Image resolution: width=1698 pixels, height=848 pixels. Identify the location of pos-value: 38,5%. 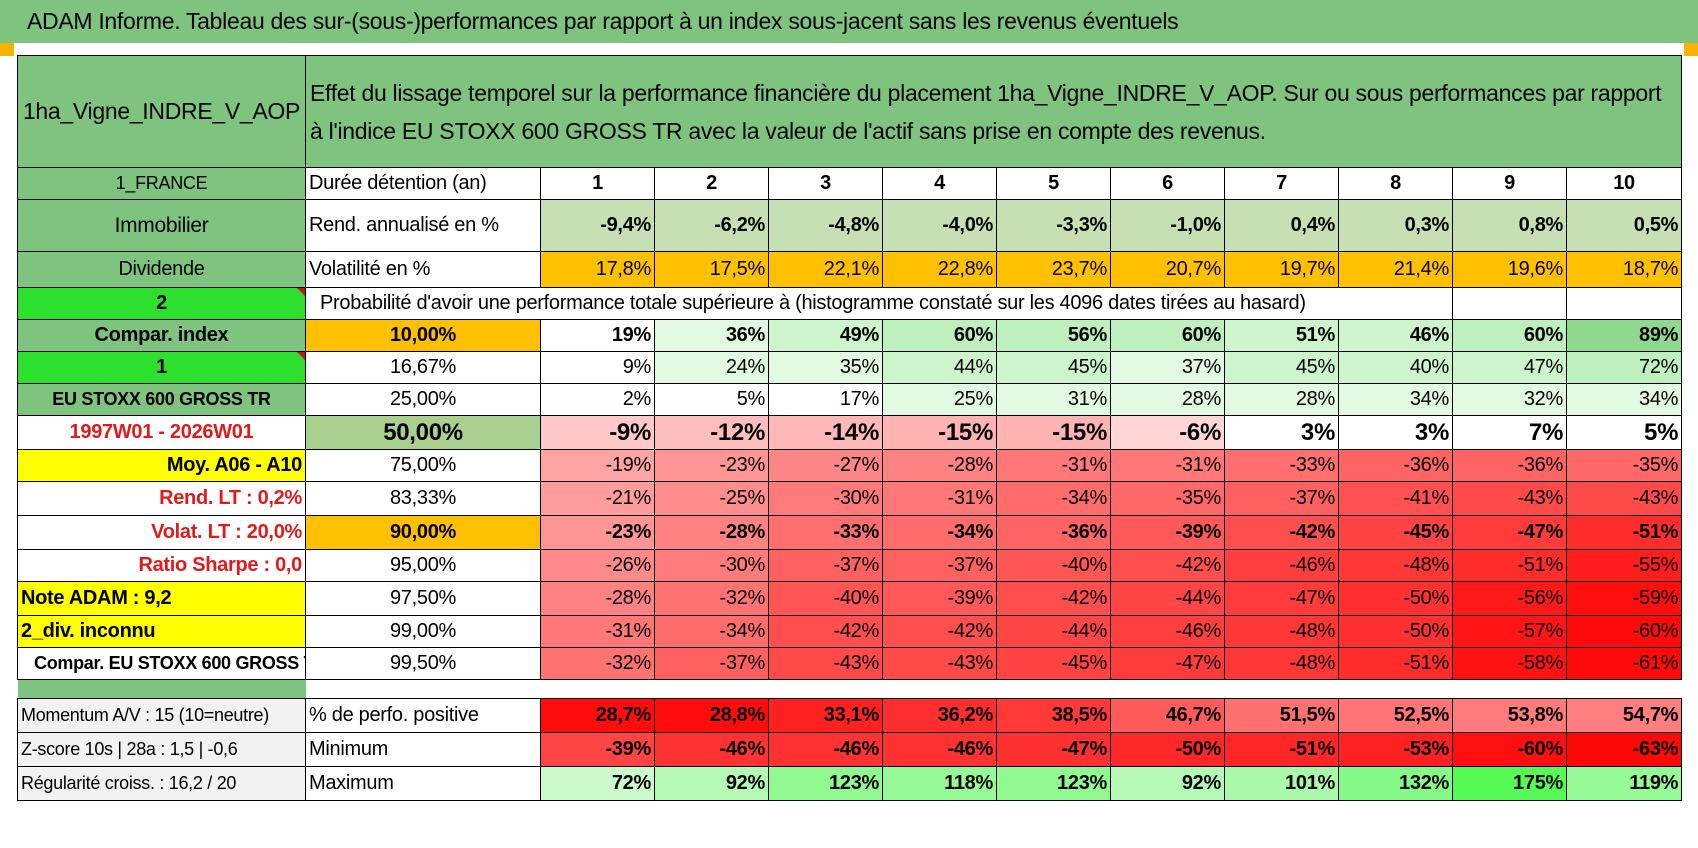
(1053, 715).